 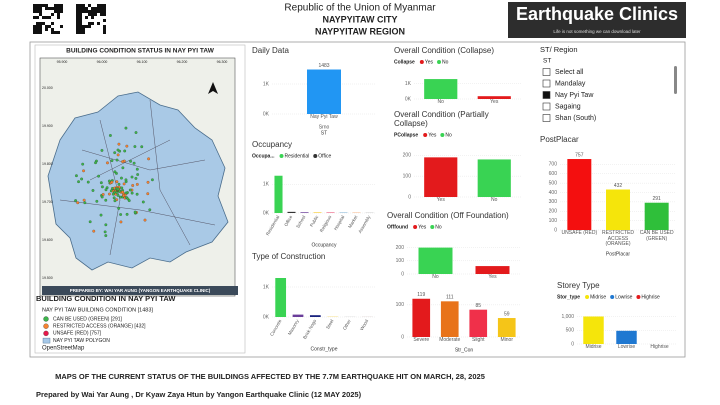 I want to click on map-credit-bg, so click(x=140, y=290).